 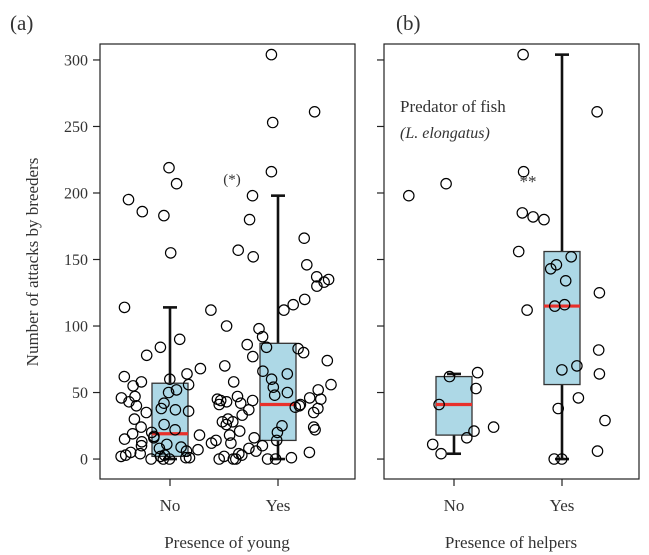 What do you see at coordinates (408, 23) in the screenshot?
I see `panel-b-label: (b)` at bounding box center [408, 23].